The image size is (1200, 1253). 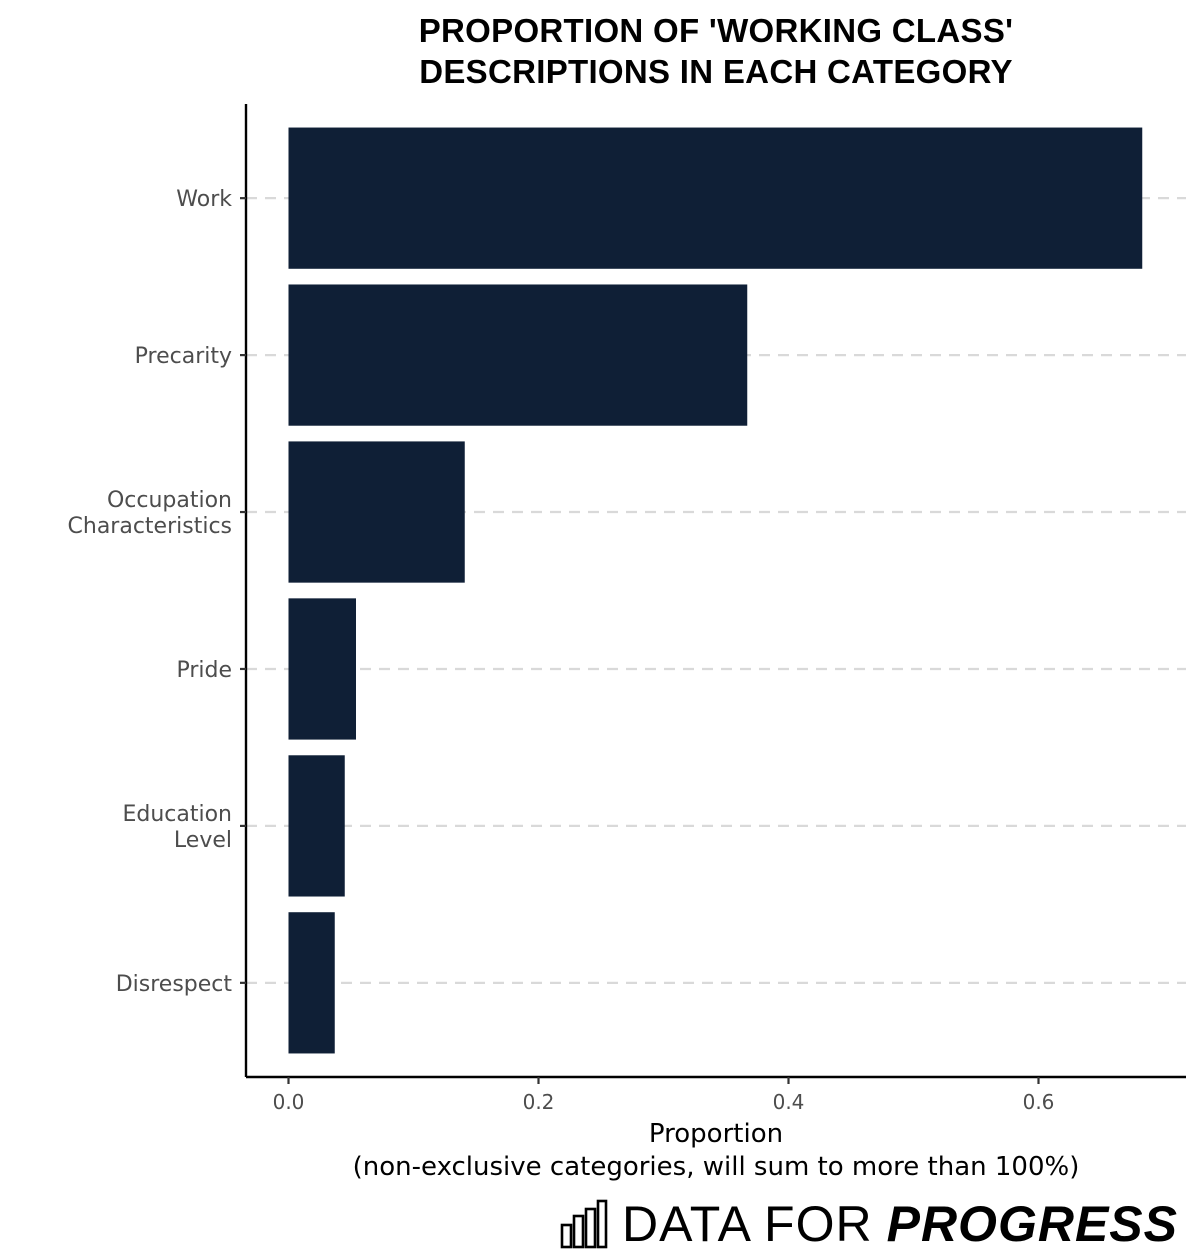 What do you see at coordinates (1039, 1102) in the screenshot?
I see `x-tick-label: 0.6` at bounding box center [1039, 1102].